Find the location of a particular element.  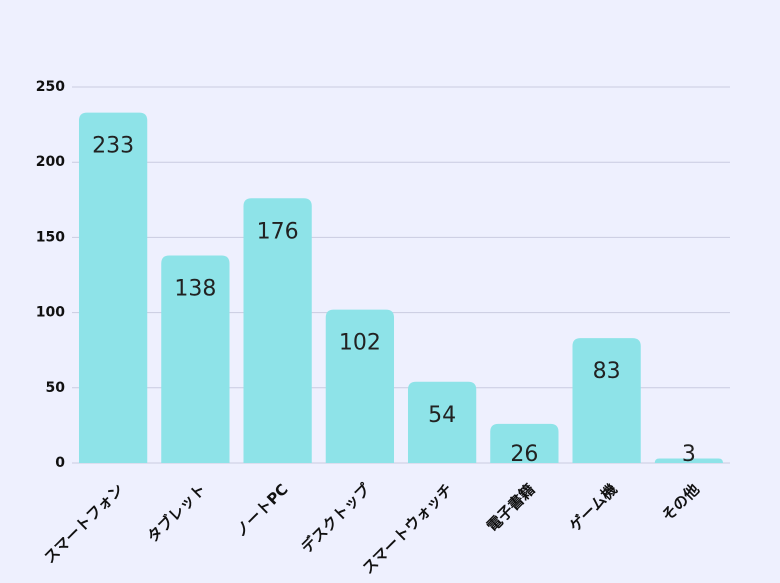

y-tick-label: 0 is located at coordinates (60, 463).